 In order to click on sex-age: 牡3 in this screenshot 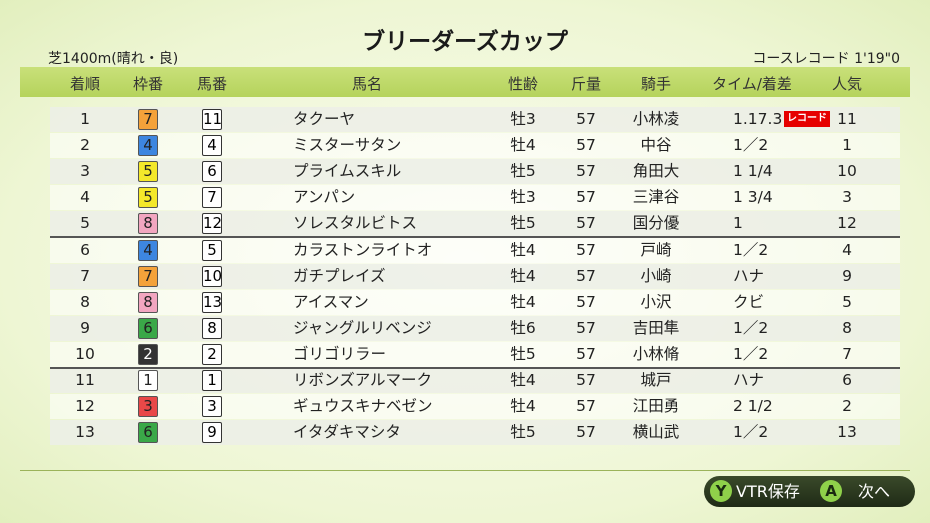, I will do `click(523, 119)`.